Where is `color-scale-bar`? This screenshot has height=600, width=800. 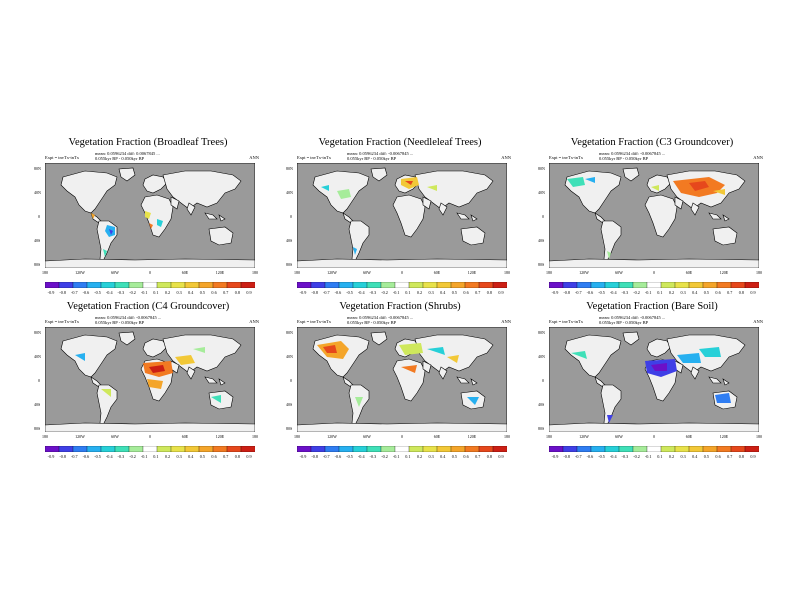 color-scale-bar is located at coordinates (402, 449).